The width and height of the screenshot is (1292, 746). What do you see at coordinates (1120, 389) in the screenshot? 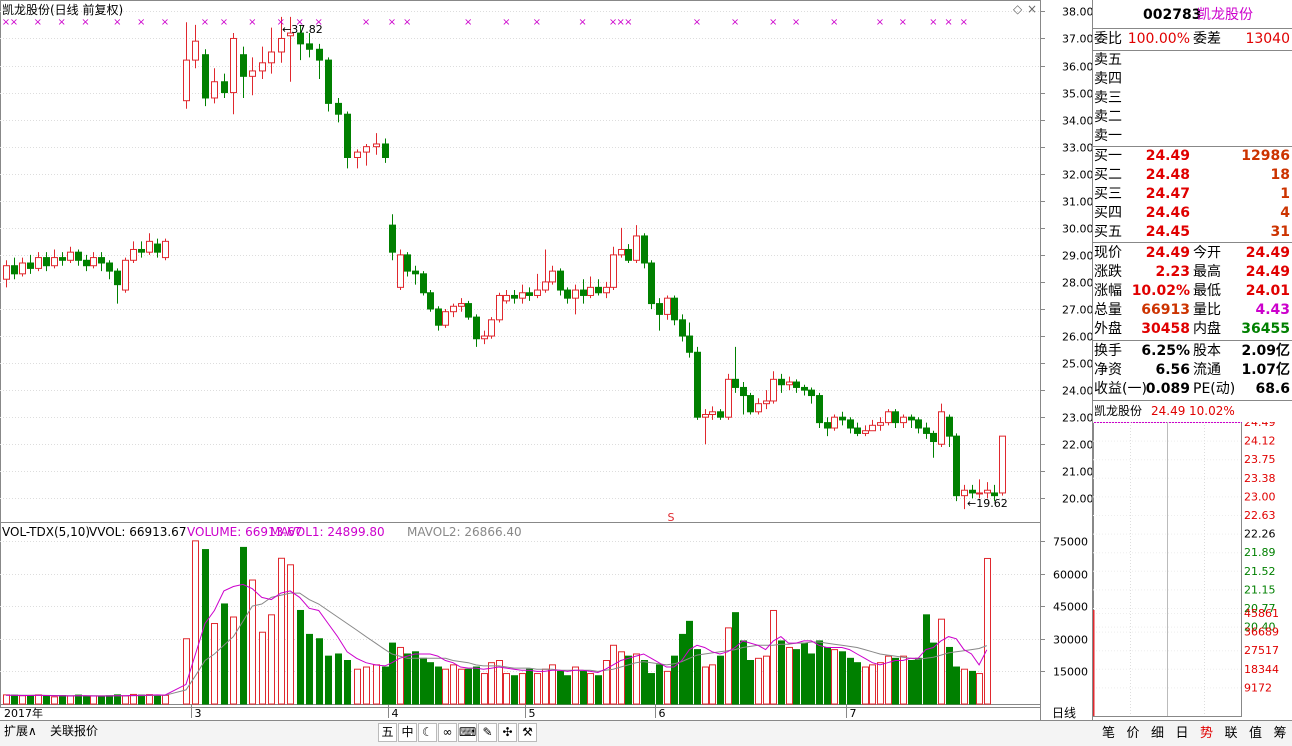
I see `stat-label: 收益(一)` at bounding box center [1120, 389].